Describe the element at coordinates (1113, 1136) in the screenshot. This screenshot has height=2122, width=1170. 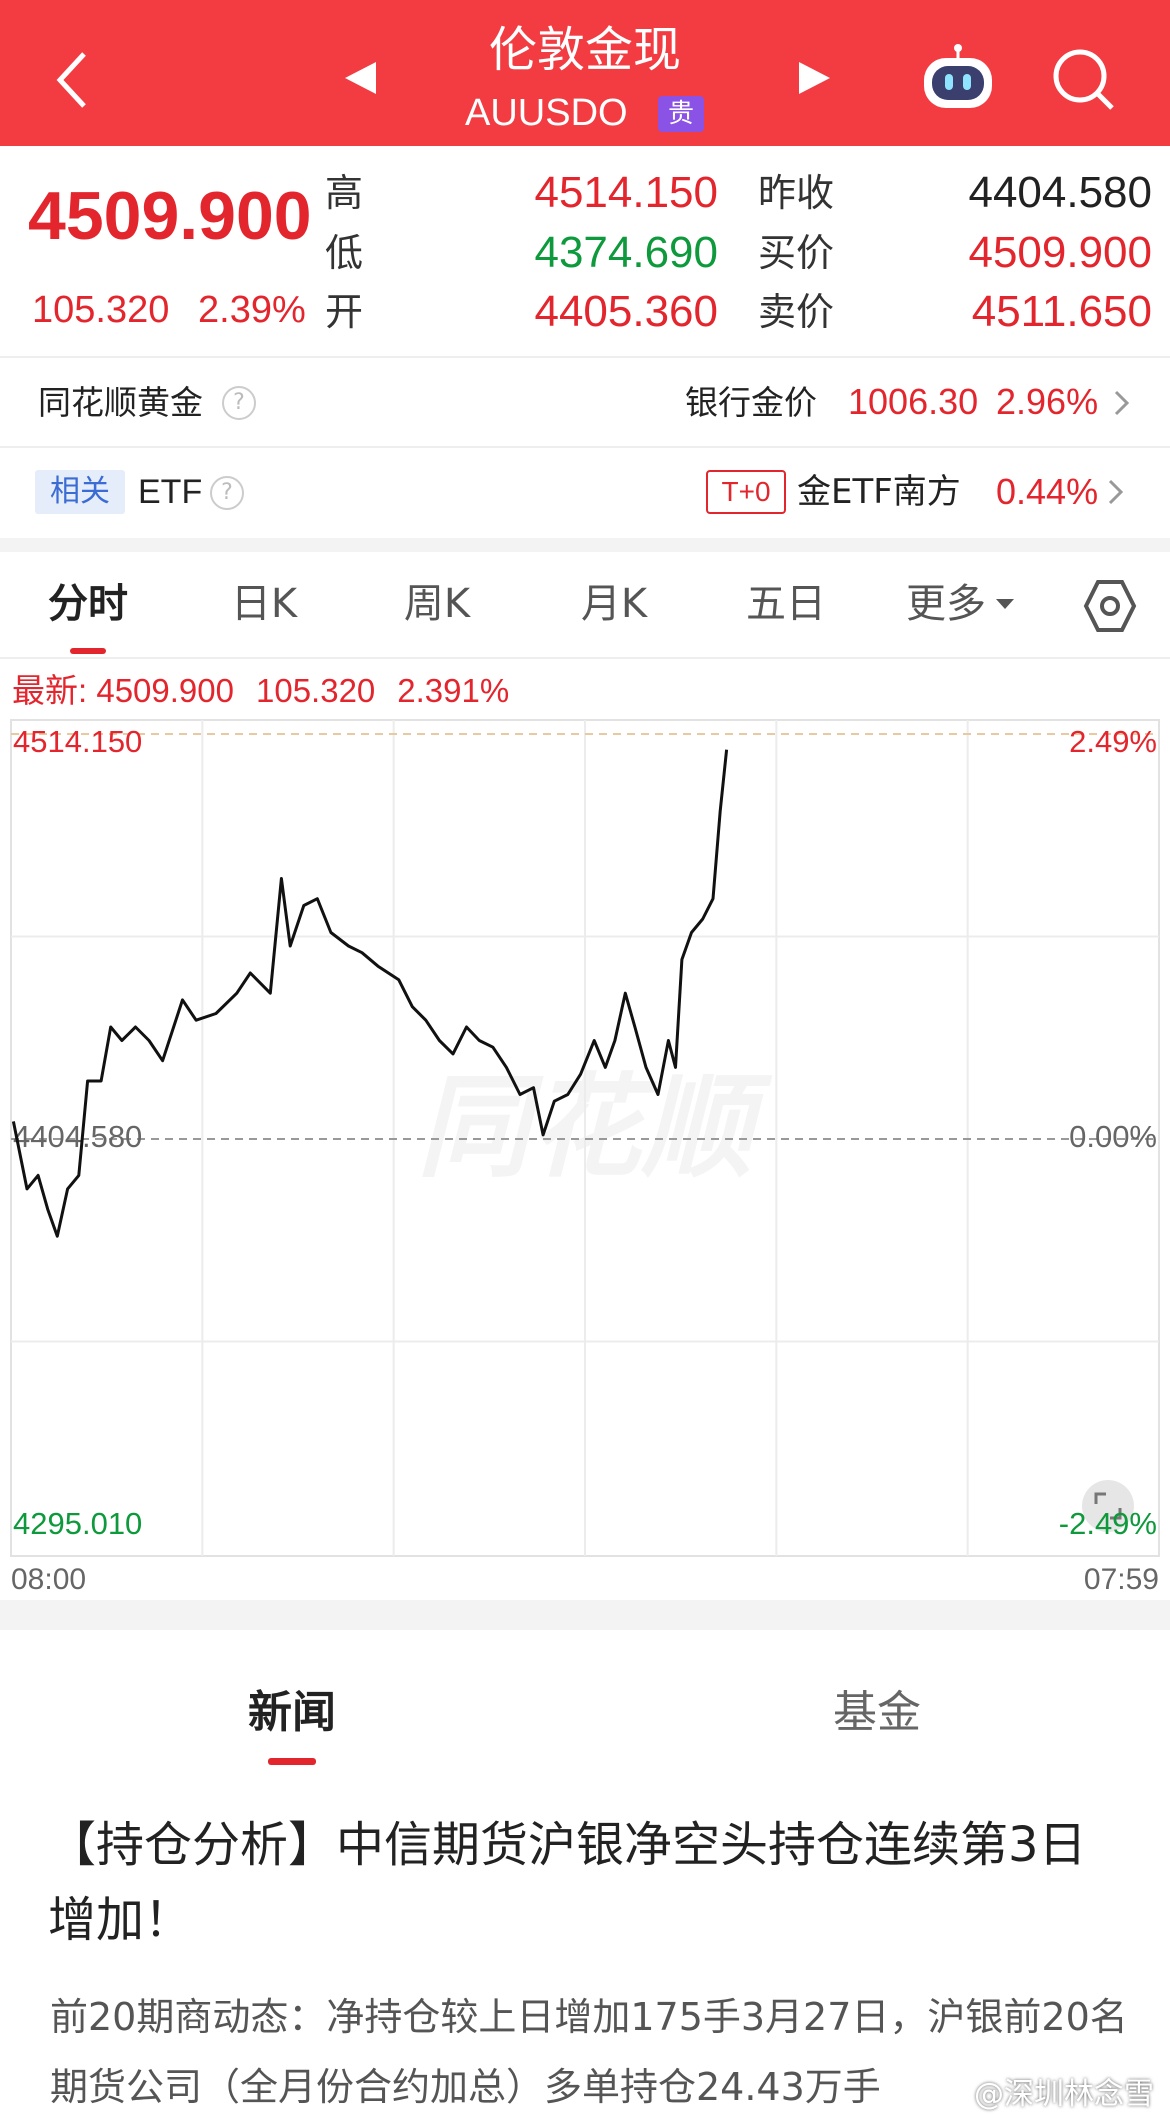
I see `y2-tick-label: 0.00%` at that location.